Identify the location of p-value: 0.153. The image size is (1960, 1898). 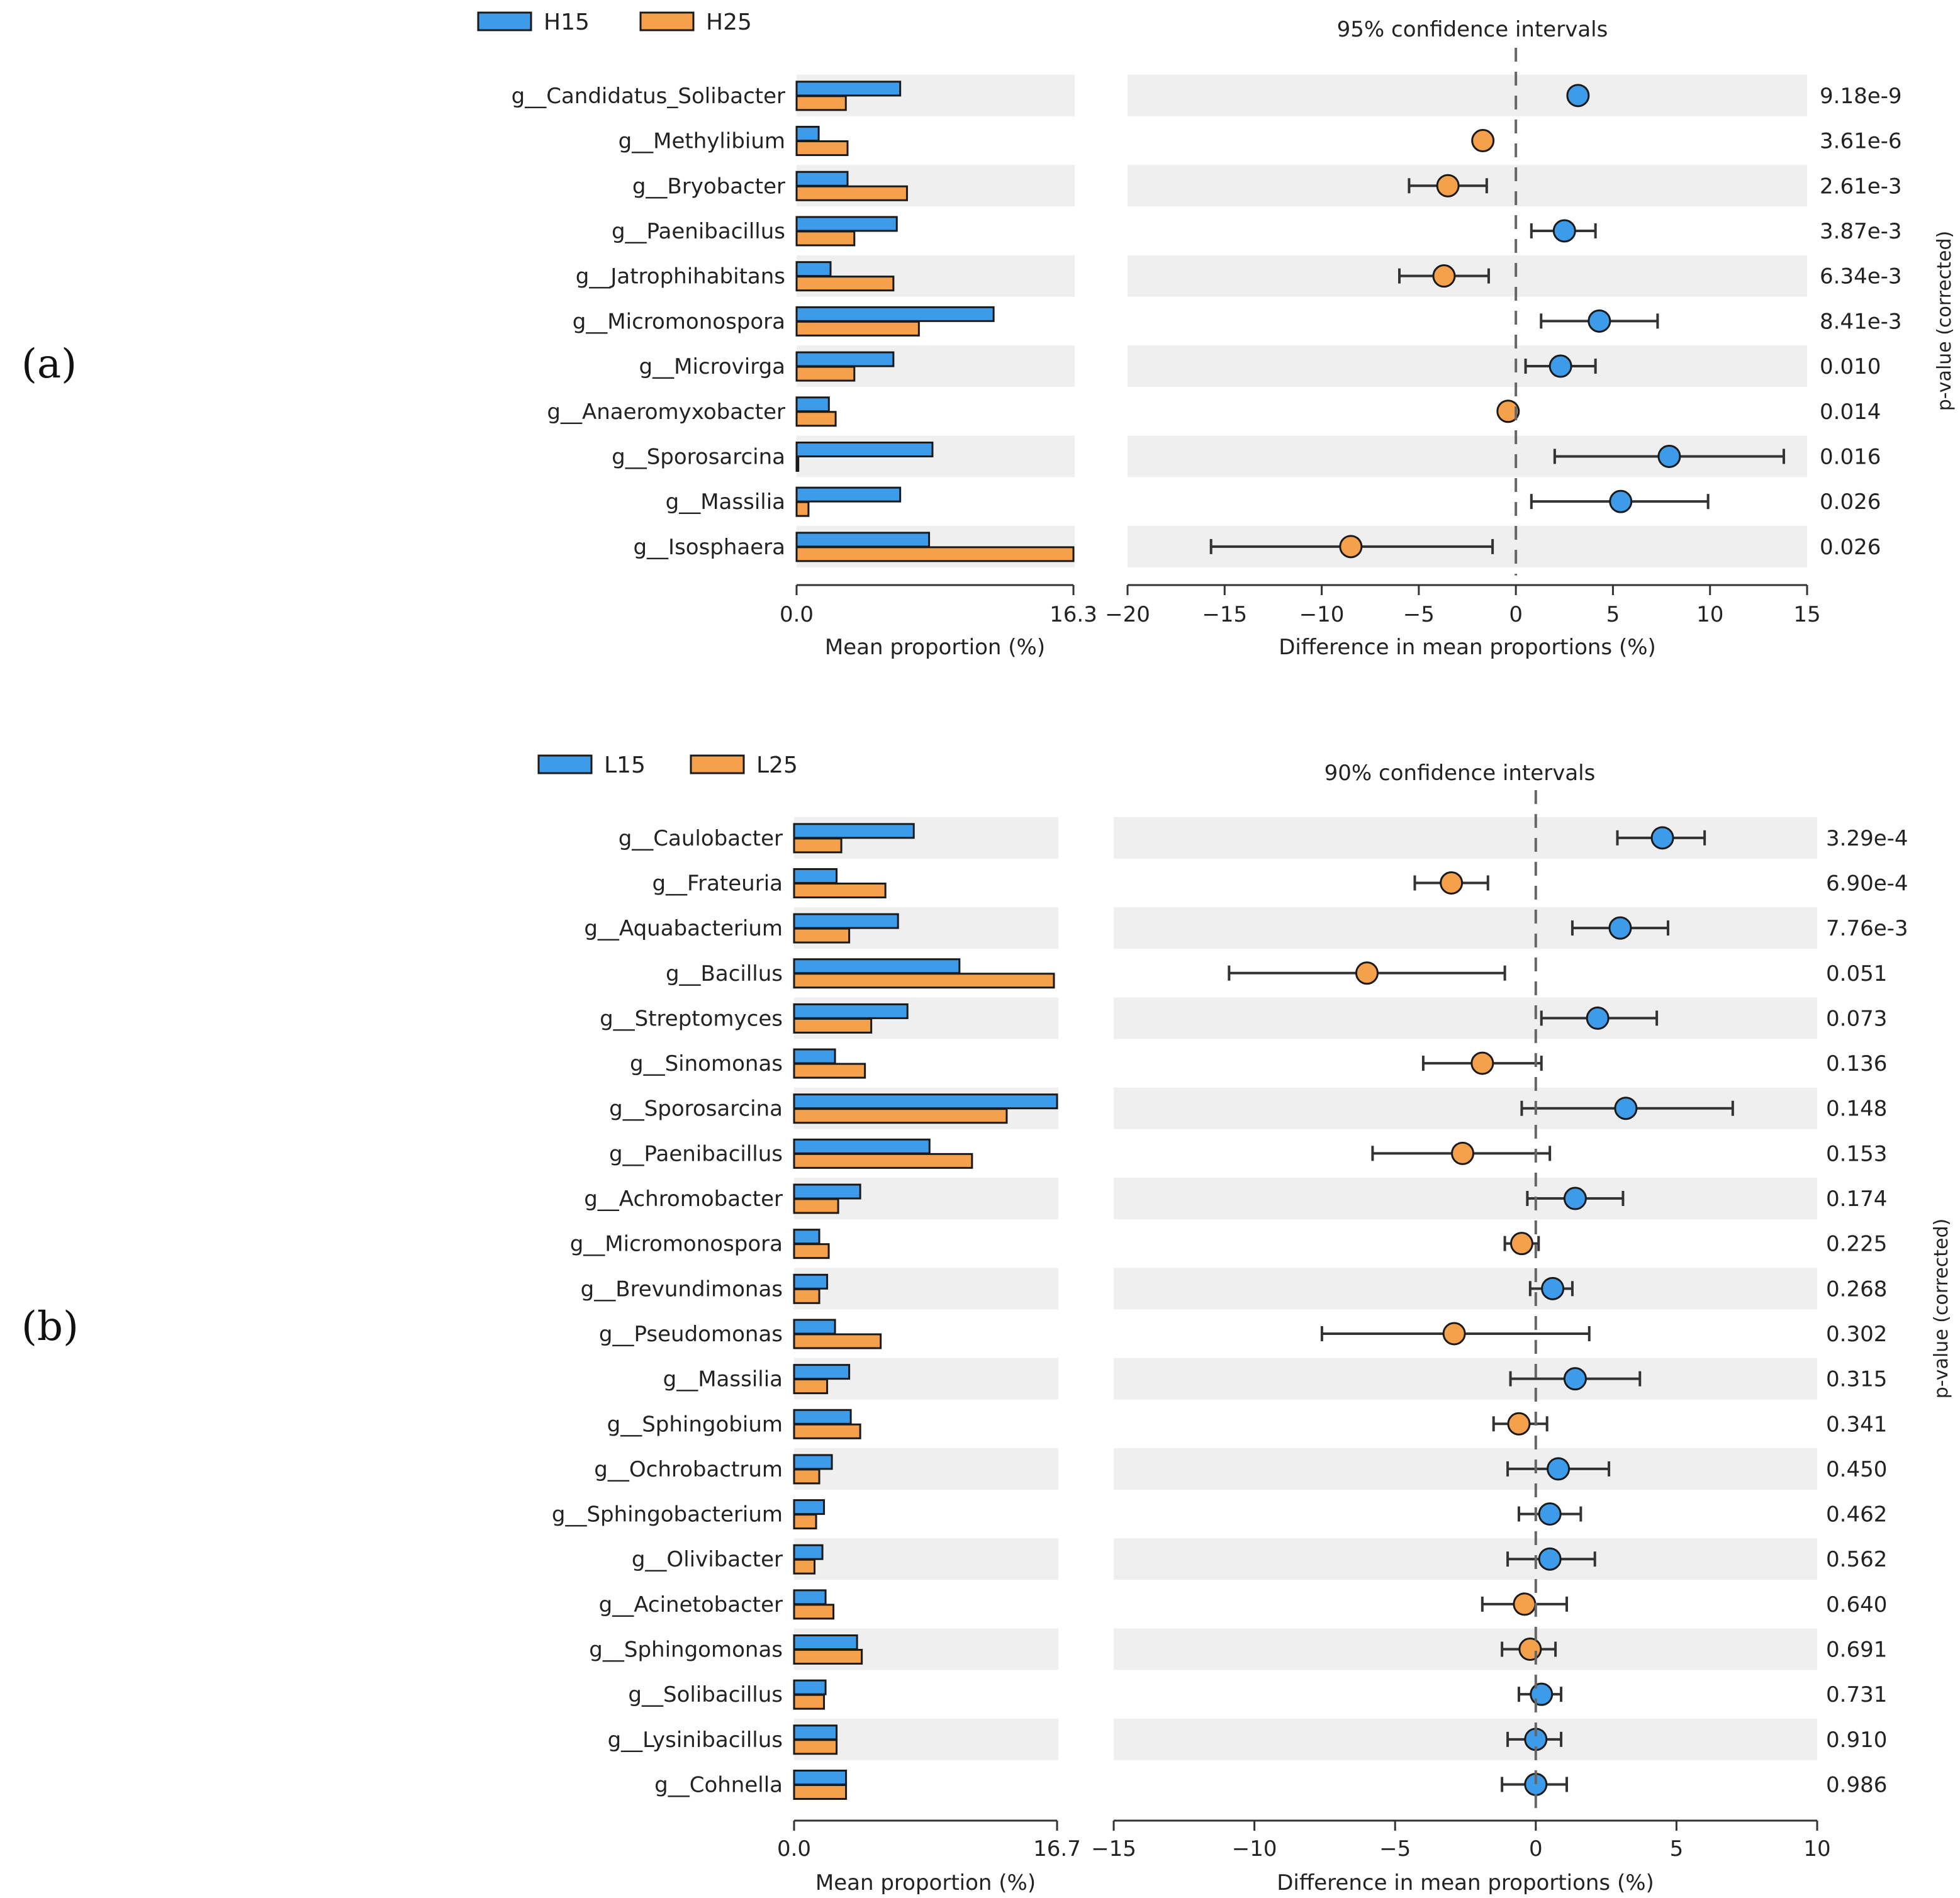
(1856, 1153).